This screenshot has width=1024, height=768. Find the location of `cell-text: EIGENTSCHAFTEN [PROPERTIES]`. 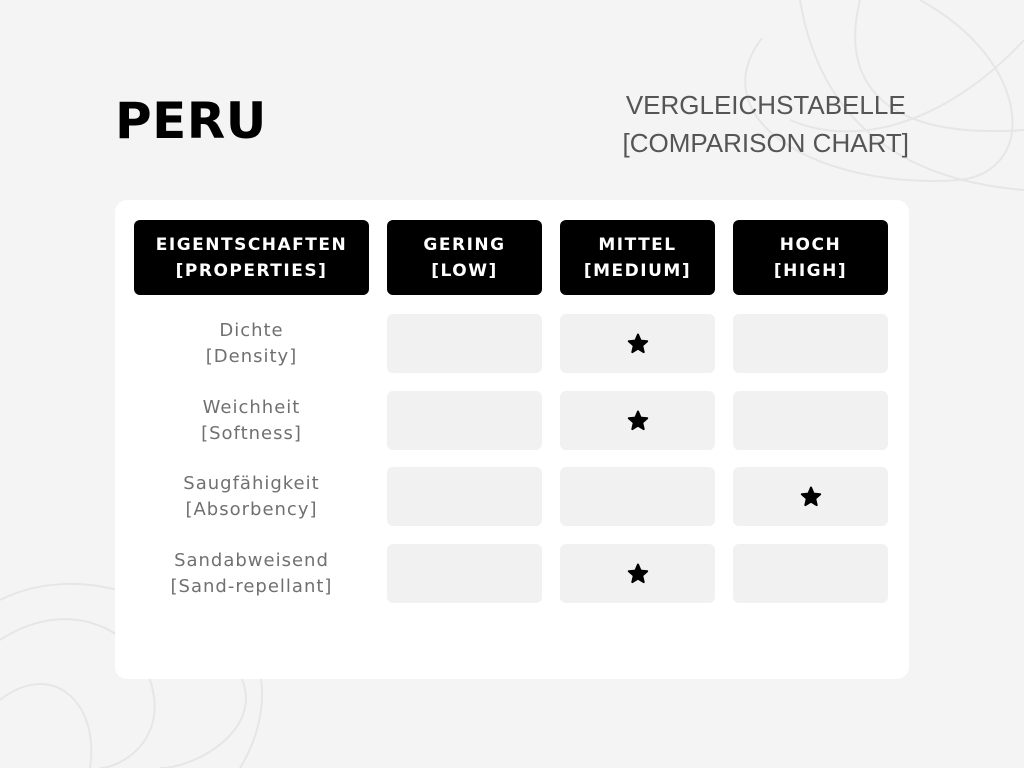

cell-text: EIGENTSCHAFTEN [PROPERTIES] is located at coordinates (251, 258).